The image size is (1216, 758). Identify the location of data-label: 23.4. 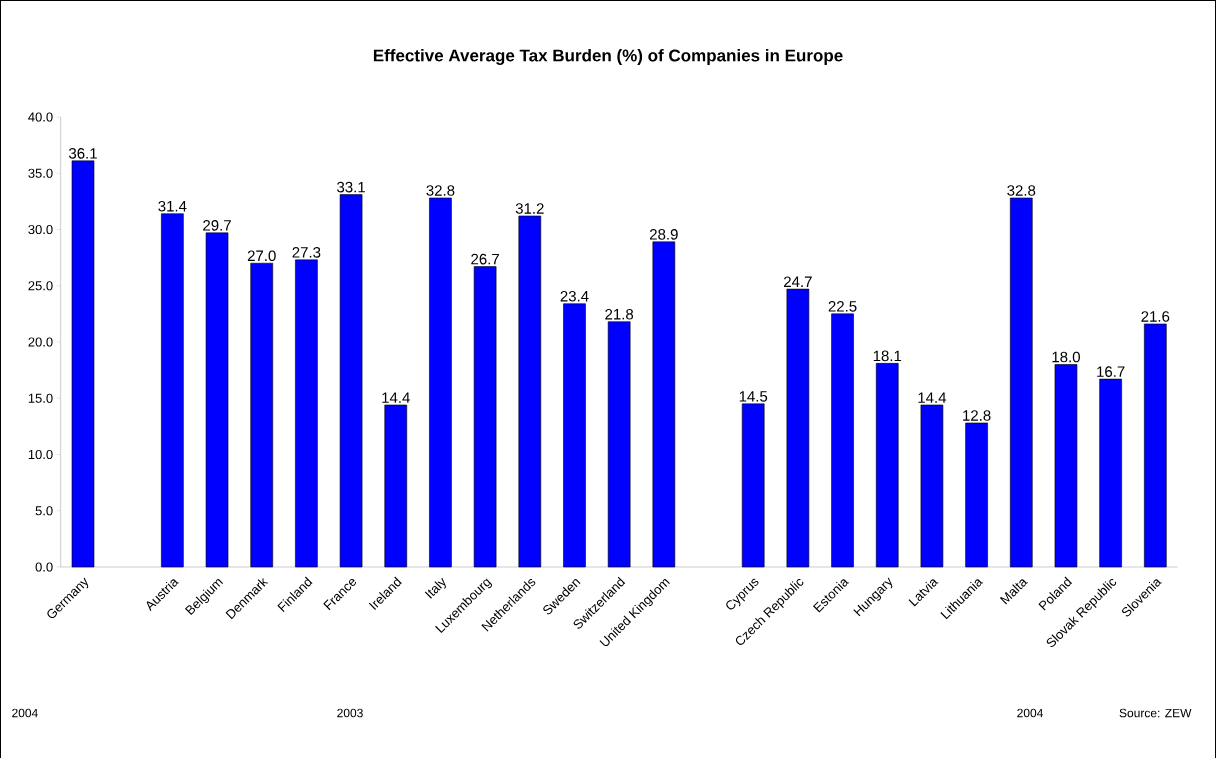
(574, 296).